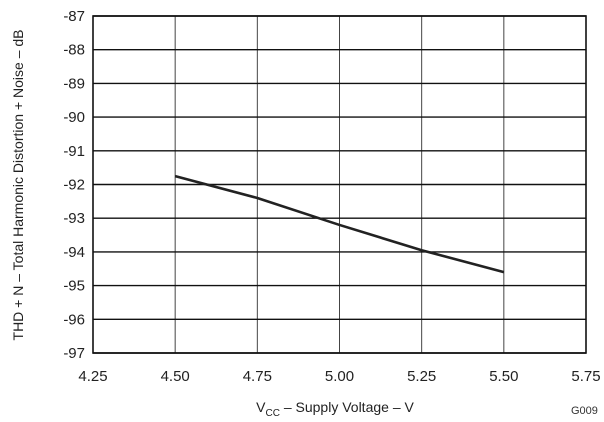 This screenshot has width=604, height=422. I want to click on x-tick-labels: 4.25 4.50 4.75 5.00 5.25 5.50 5.75, so click(339, 376).